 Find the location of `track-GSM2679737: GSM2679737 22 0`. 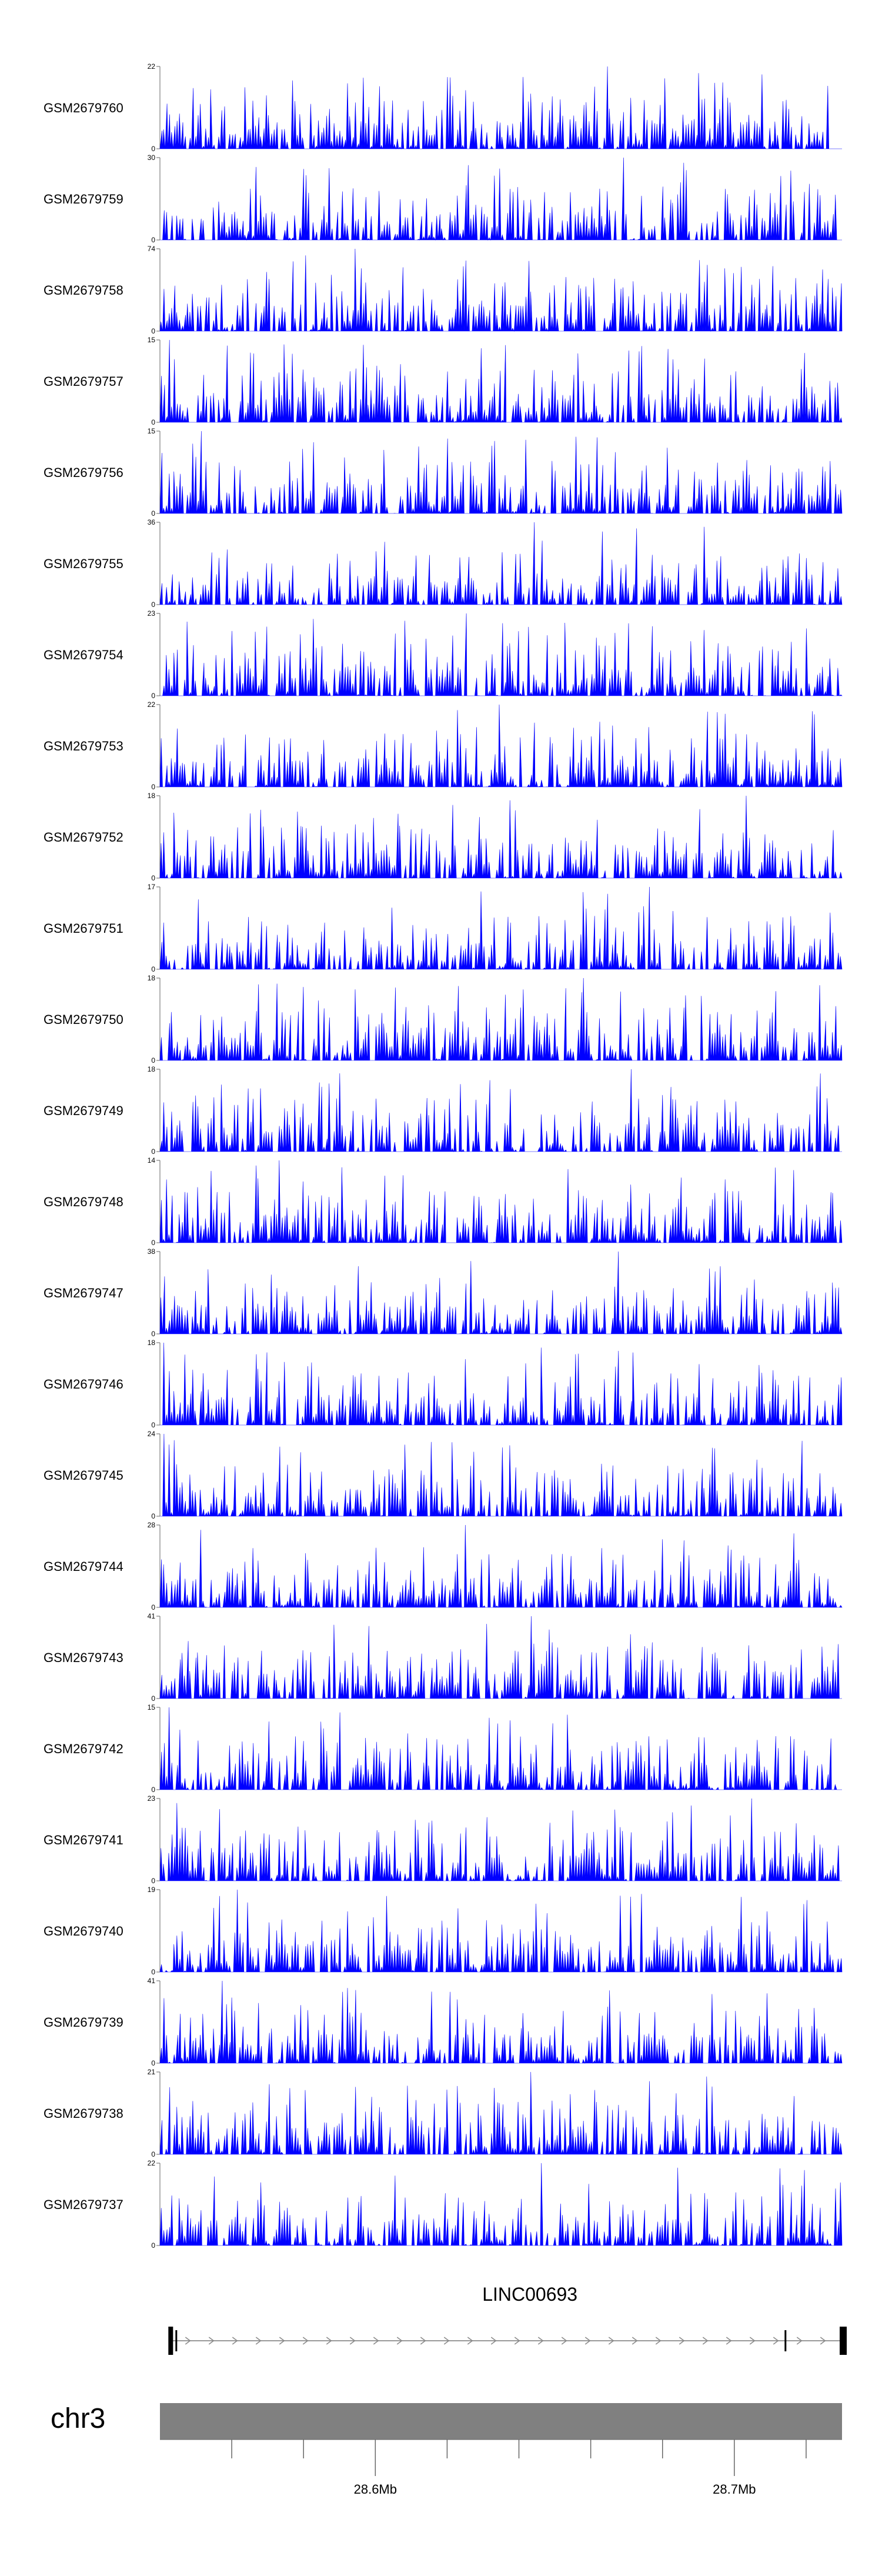

track-GSM2679737: GSM2679737 22 0 is located at coordinates (443, 2204).